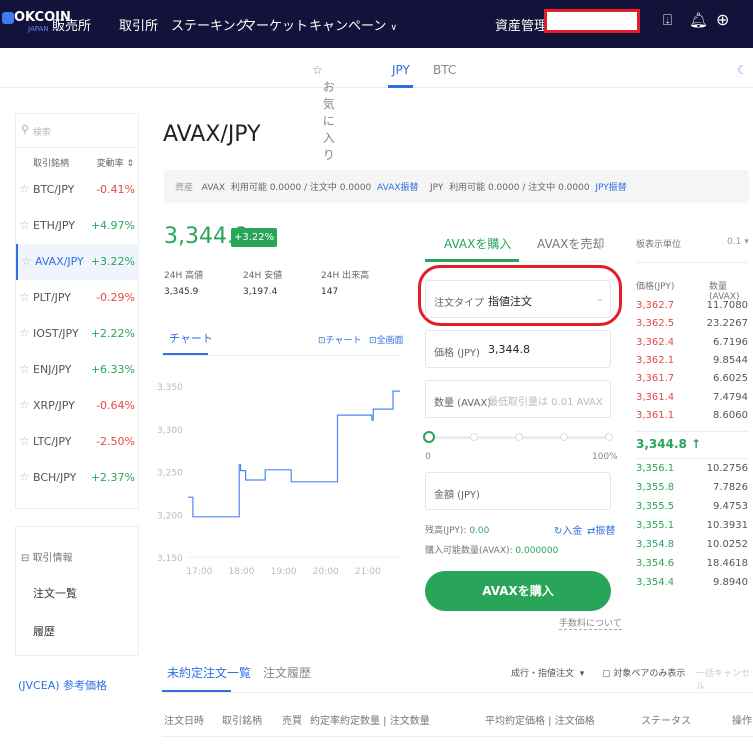 This screenshot has height=753, width=753. Describe the element at coordinates (692, 362) in the screenshot. I see `ask-row: 3,362.1 9.8544` at that location.